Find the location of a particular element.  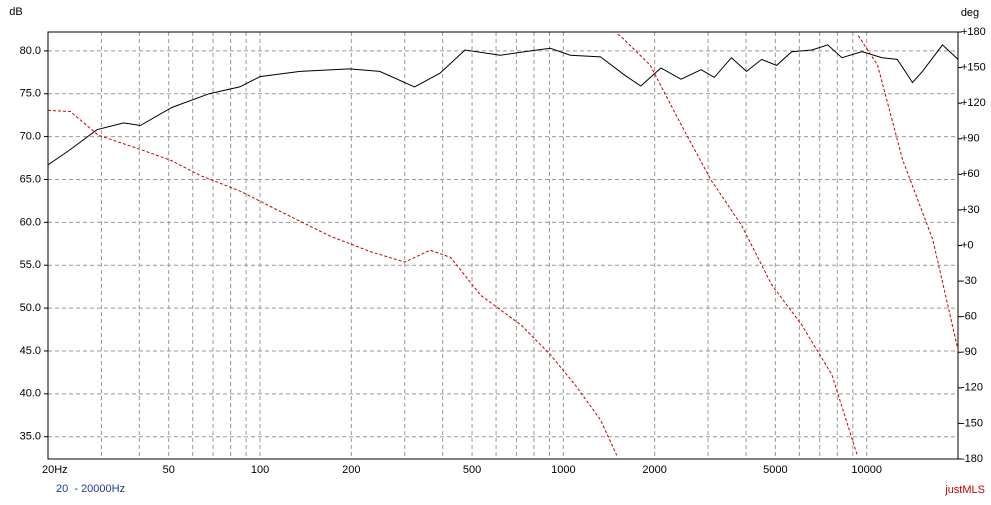

x-tick-label: 2000 is located at coordinates (654, 470).